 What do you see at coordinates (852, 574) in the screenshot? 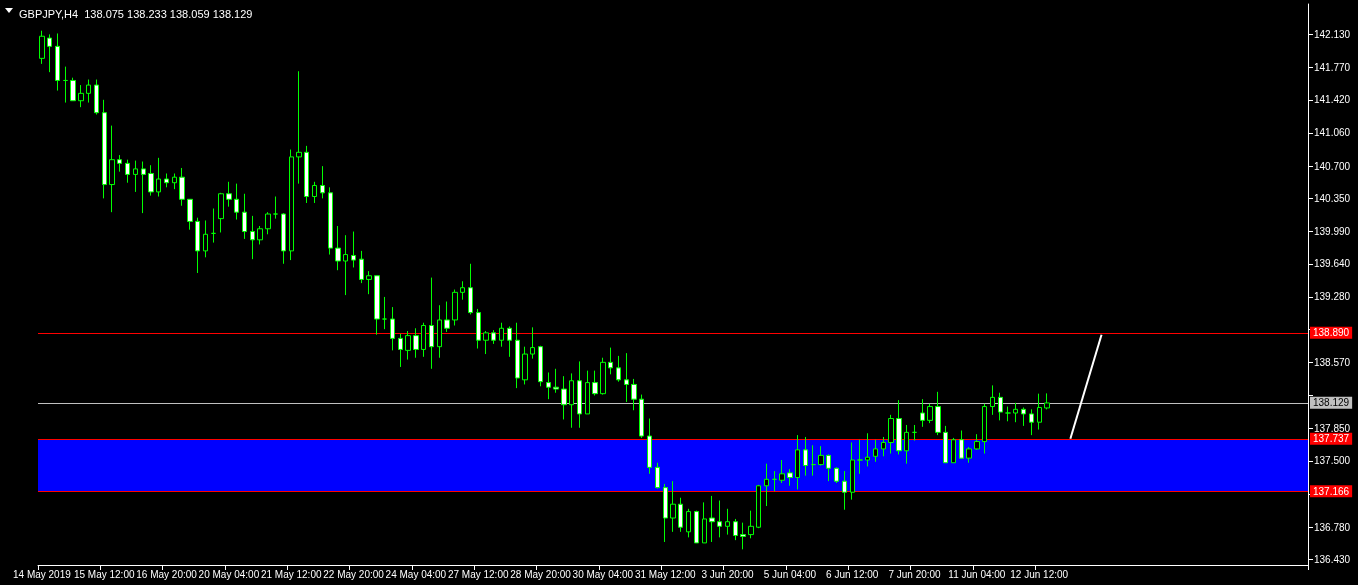
I see `x-tick-label: 6 Jun 12:00` at bounding box center [852, 574].